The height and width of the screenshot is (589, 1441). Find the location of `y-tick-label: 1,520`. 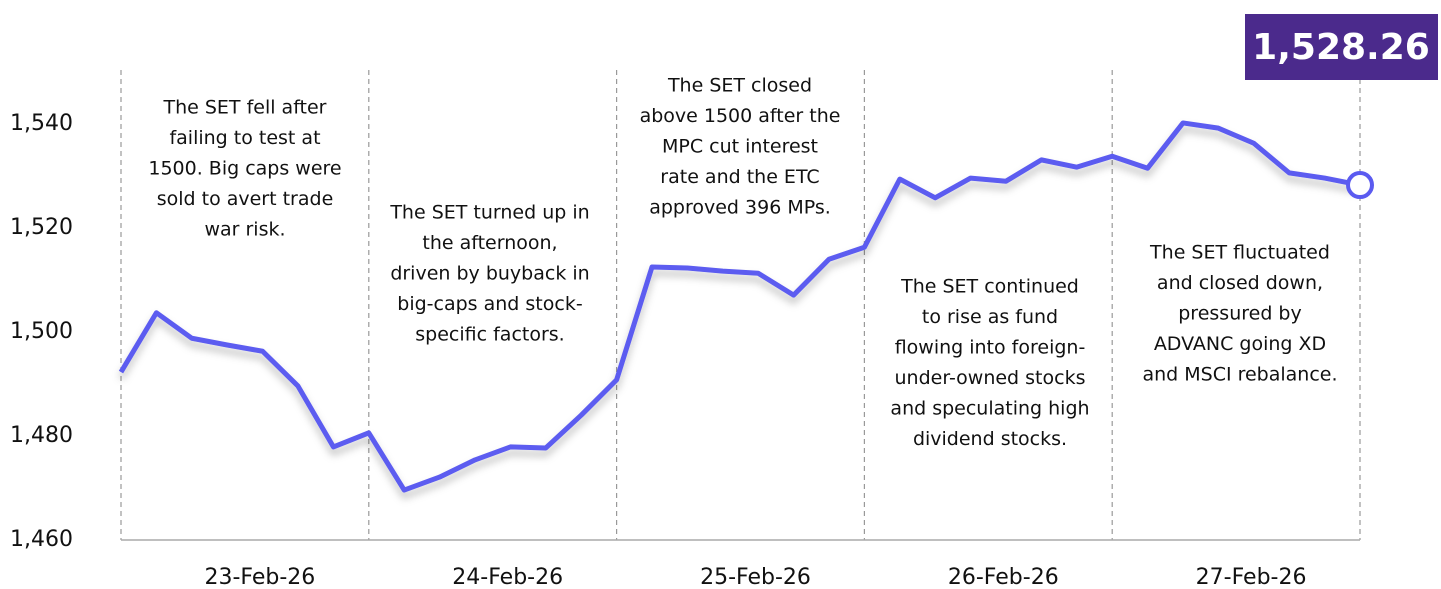

y-tick-label: 1,520 is located at coordinates (41, 227).